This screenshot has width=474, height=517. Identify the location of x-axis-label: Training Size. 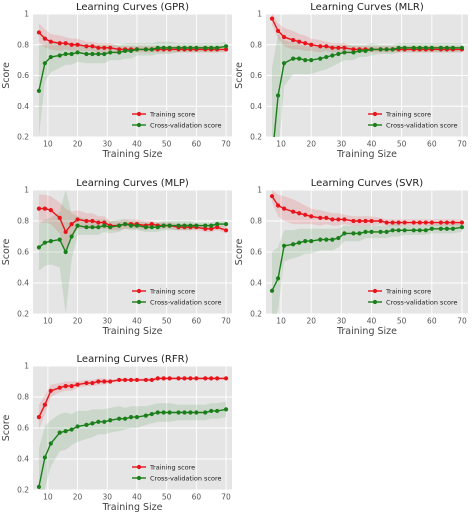
(366, 154).